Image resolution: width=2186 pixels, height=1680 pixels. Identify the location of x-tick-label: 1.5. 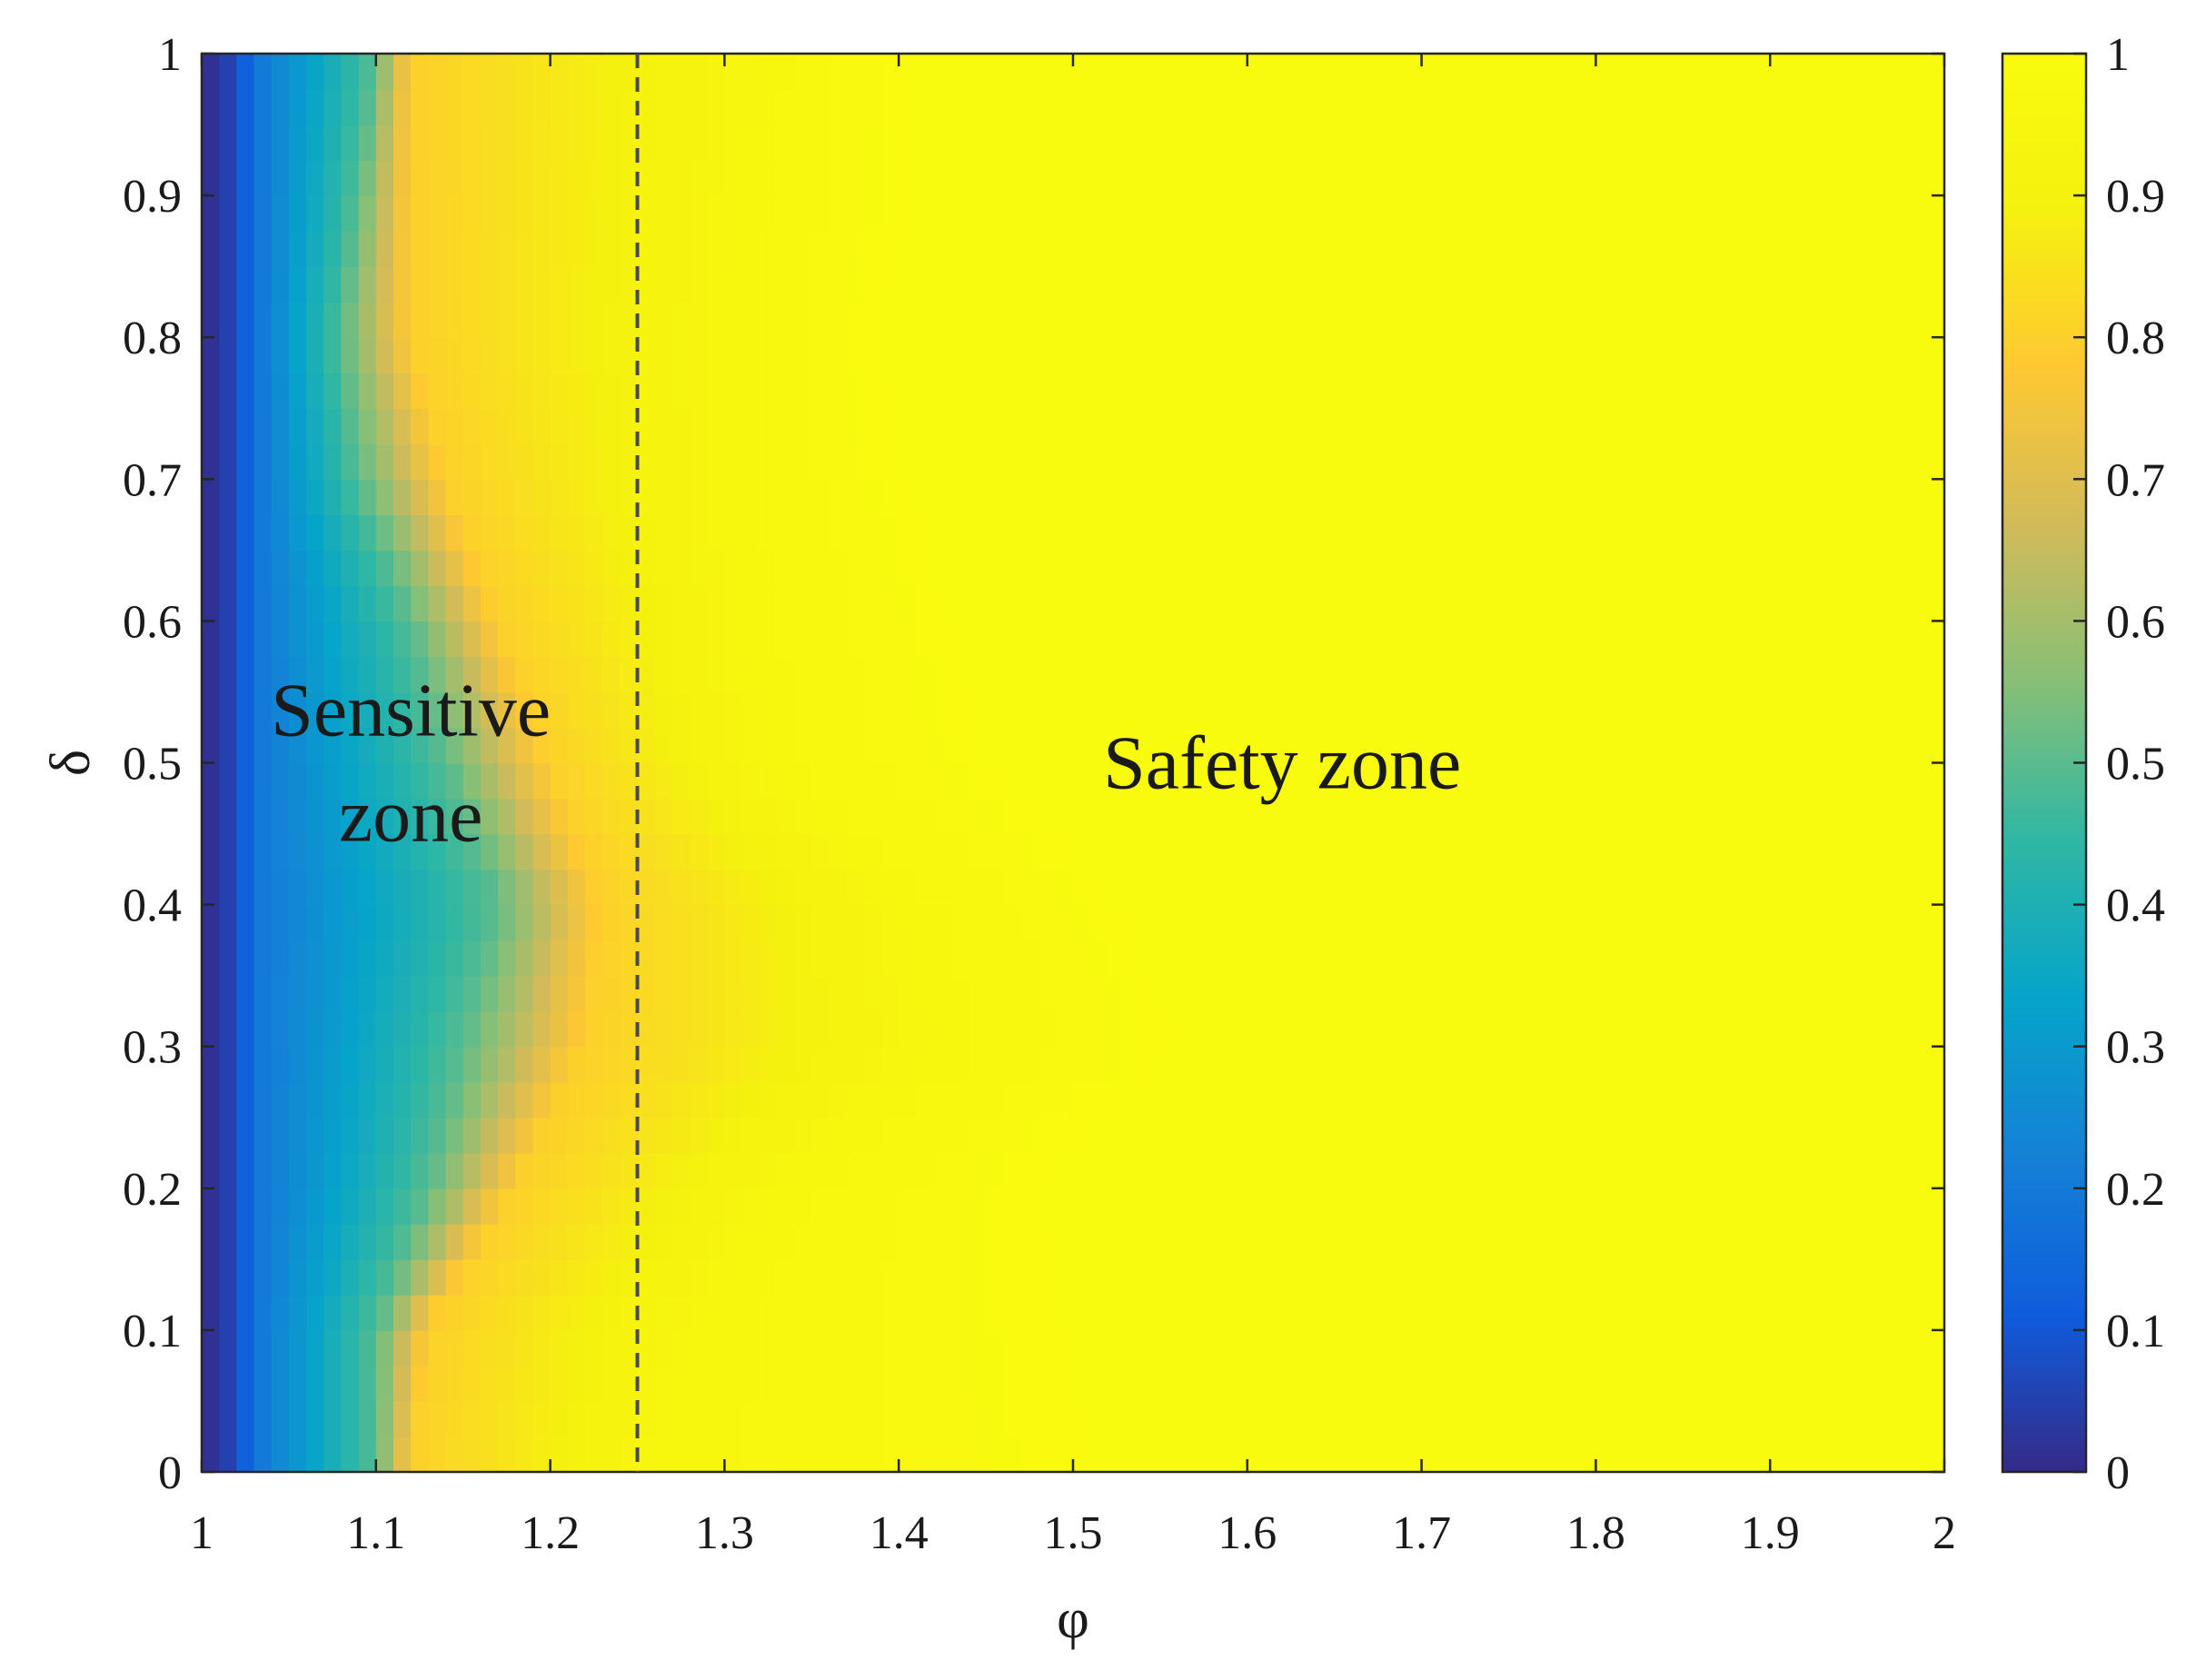
(1073, 1533).